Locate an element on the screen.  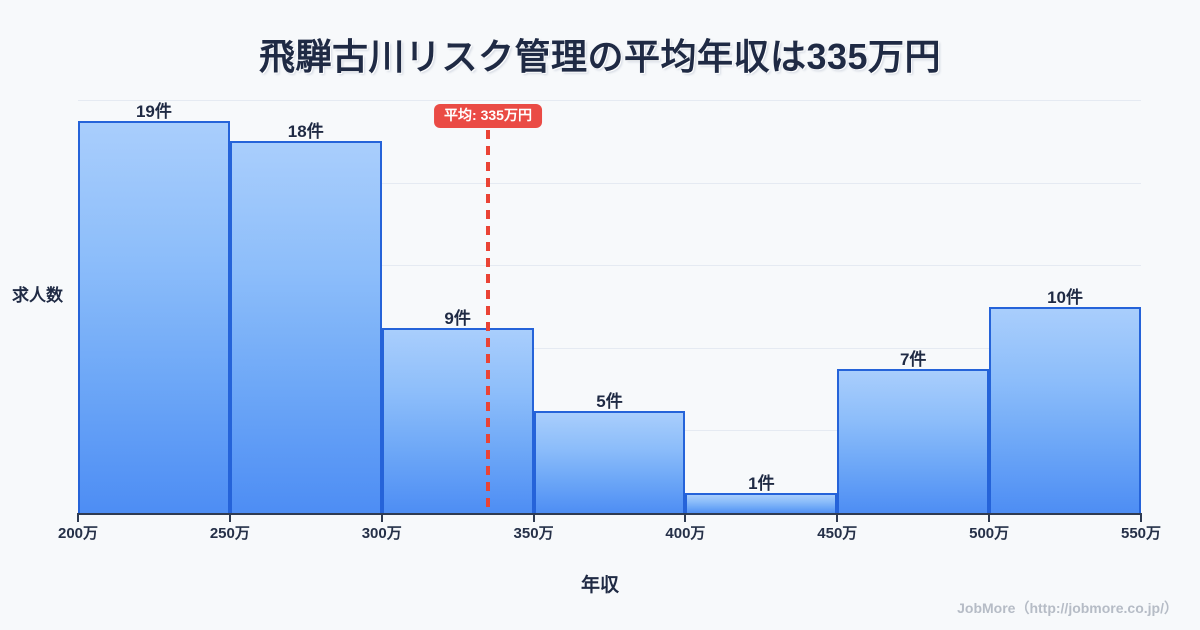
bar-value-label: 18件 is located at coordinates (305, 132).